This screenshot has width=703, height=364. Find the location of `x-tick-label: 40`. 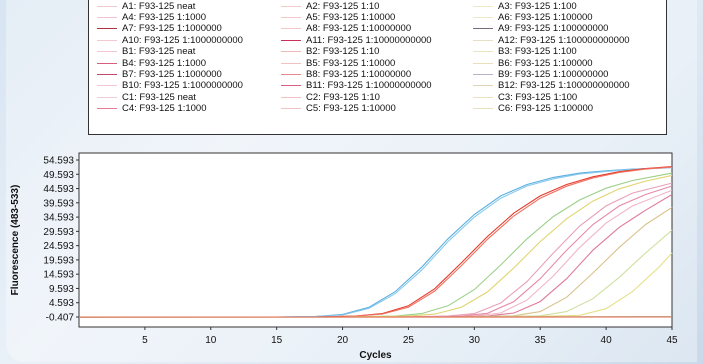

x-tick-label: 40 is located at coordinates (607, 340).